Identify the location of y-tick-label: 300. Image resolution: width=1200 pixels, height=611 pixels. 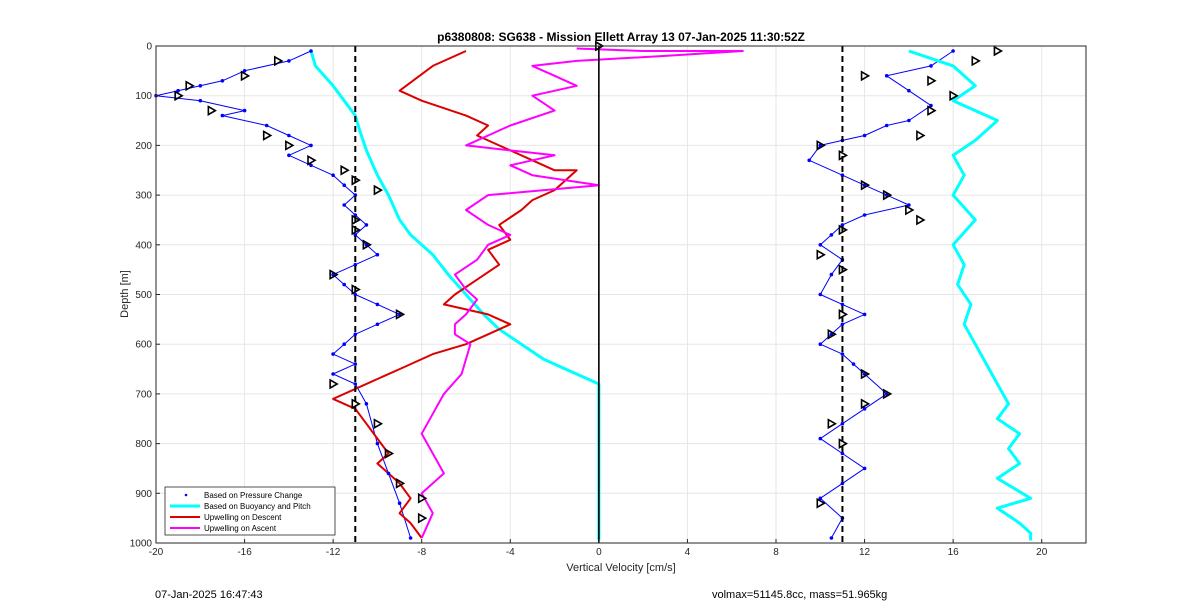
(143, 196).